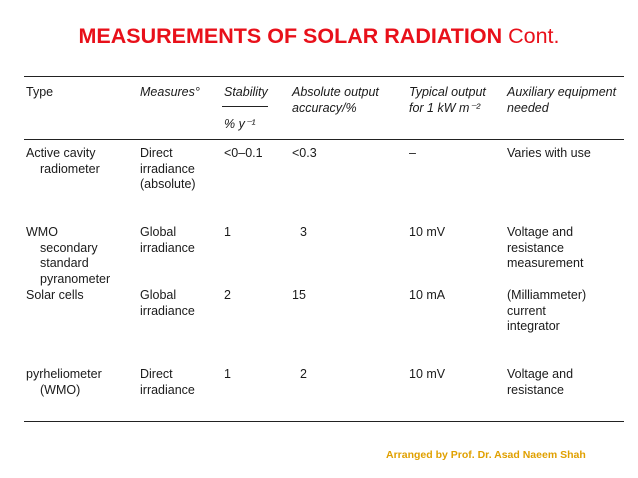 The image size is (638, 478). I want to click on slide-title-main: MEASUREMENTS OF SOLAR RADIATION, so click(290, 36).